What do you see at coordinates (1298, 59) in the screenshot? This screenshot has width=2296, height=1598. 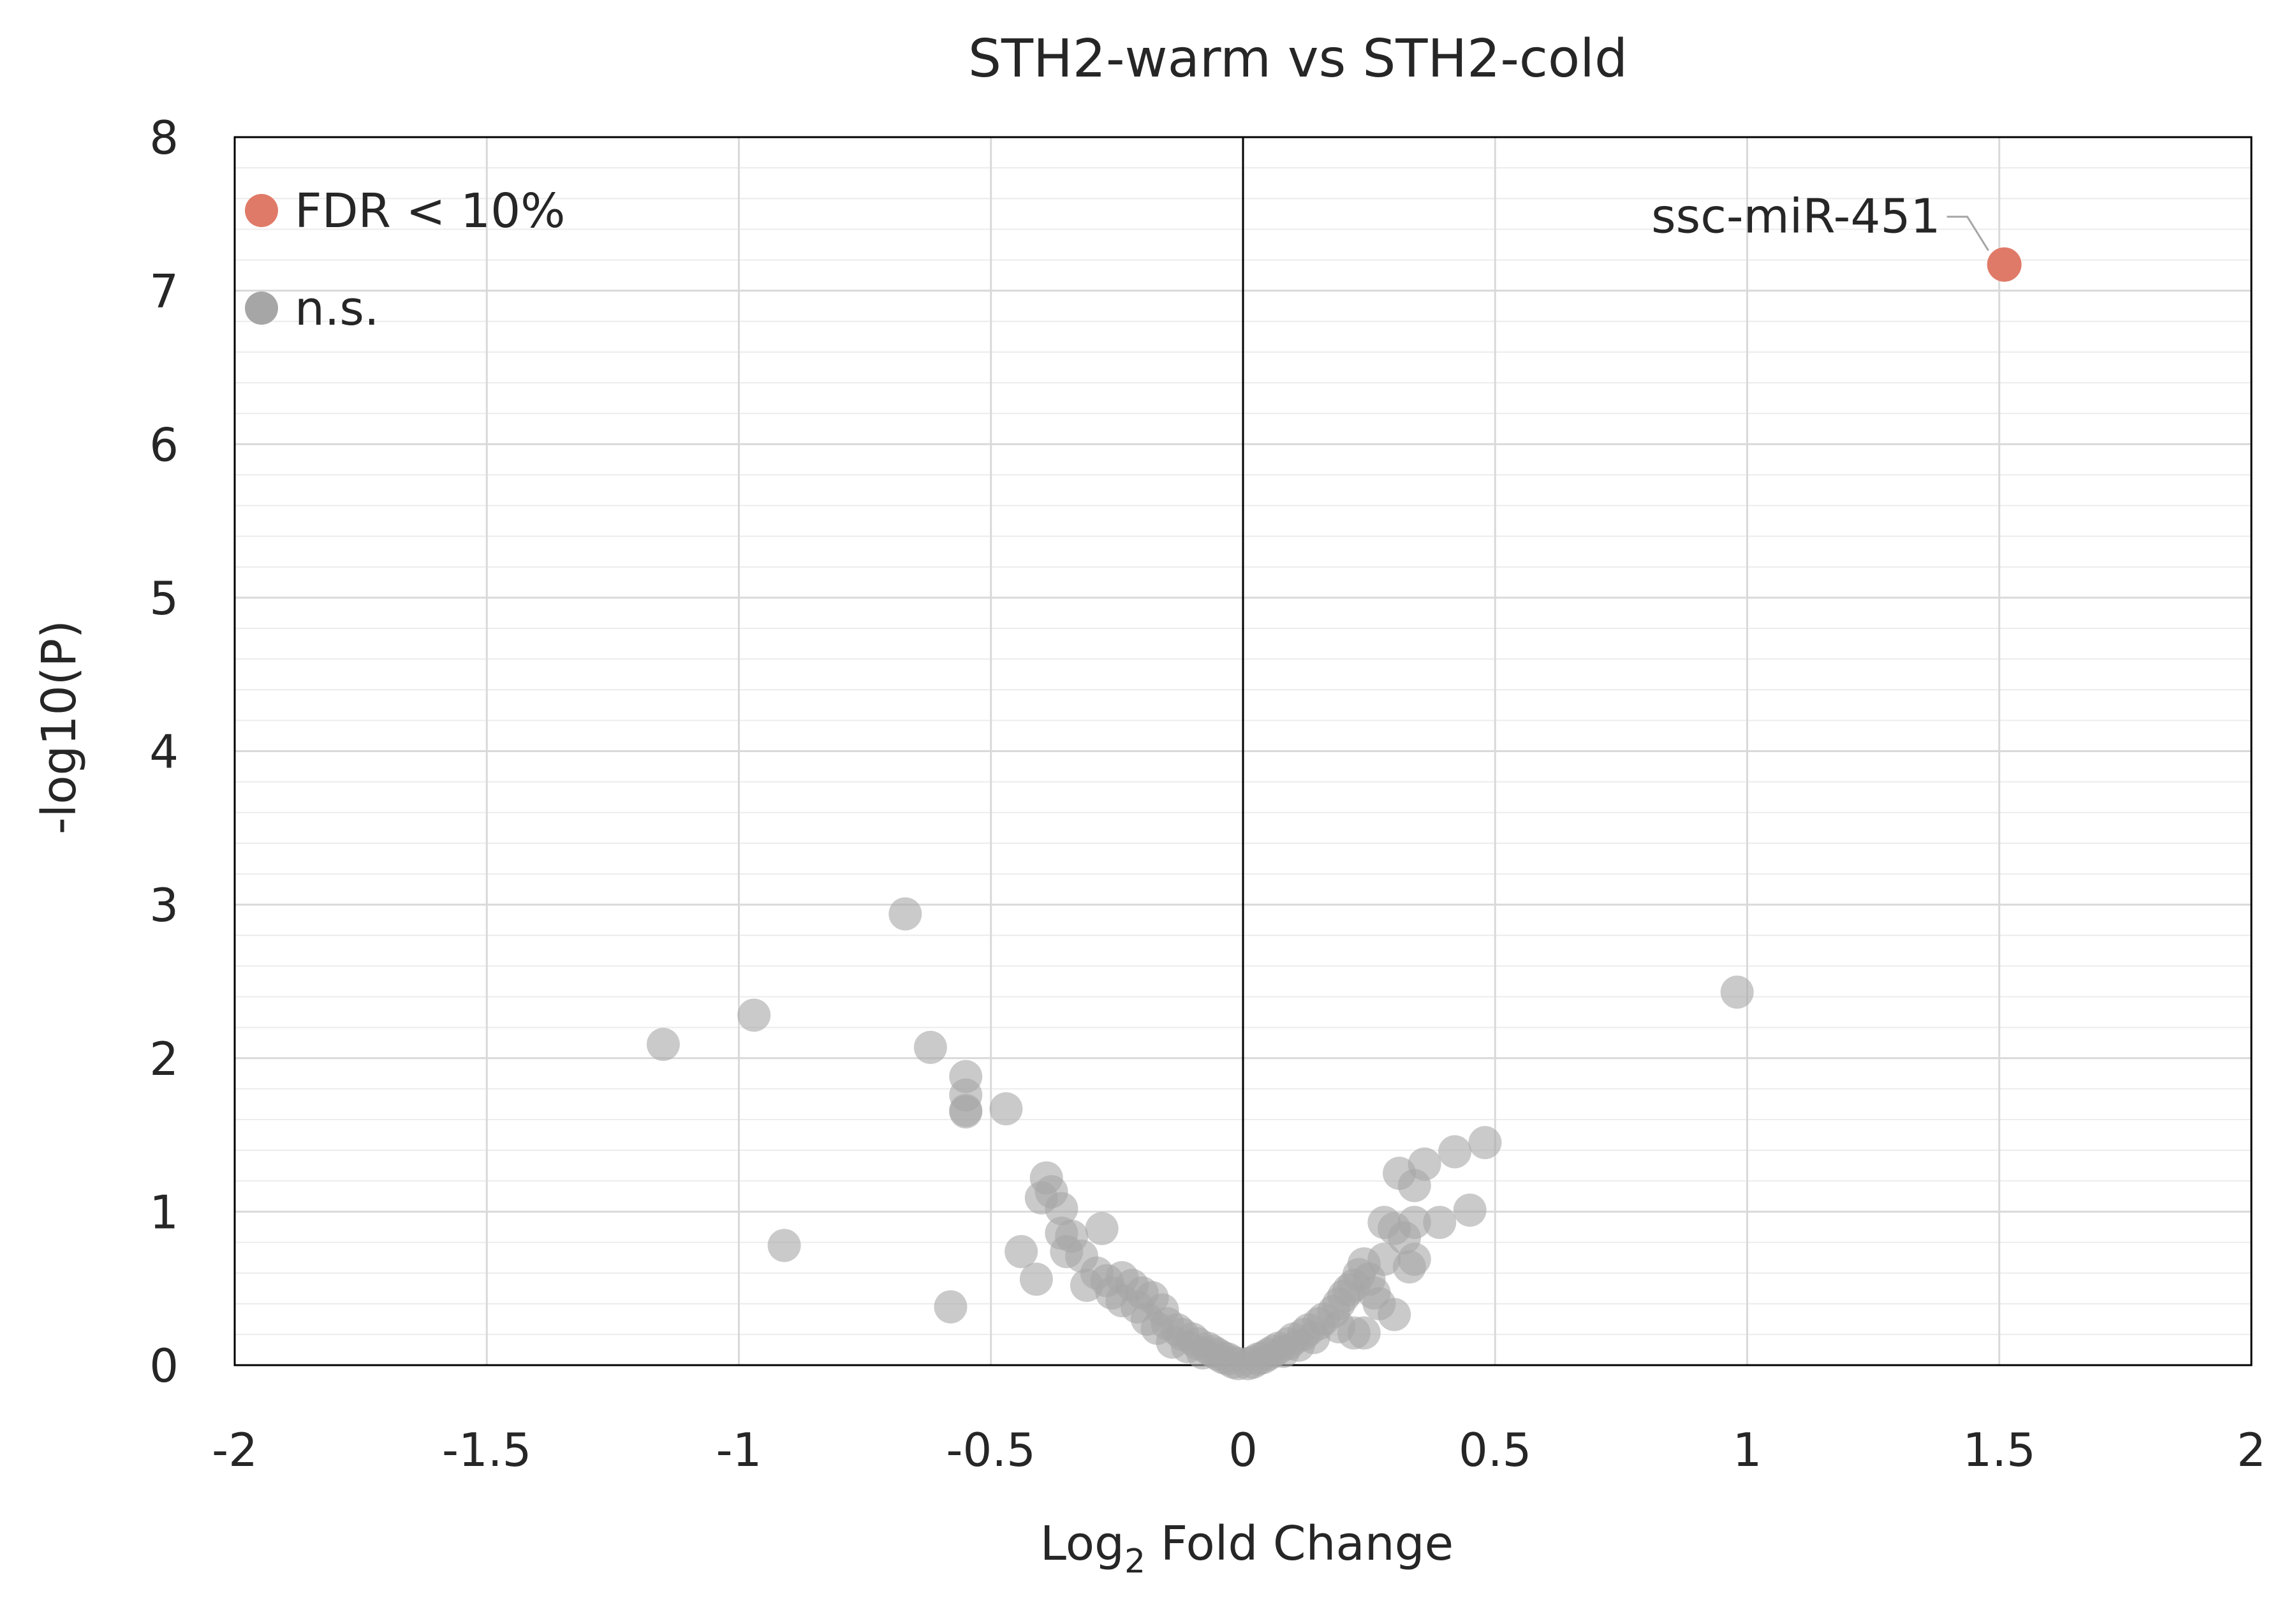 I see `chart-title: STH2-warm vs STH2-cold` at bounding box center [1298, 59].